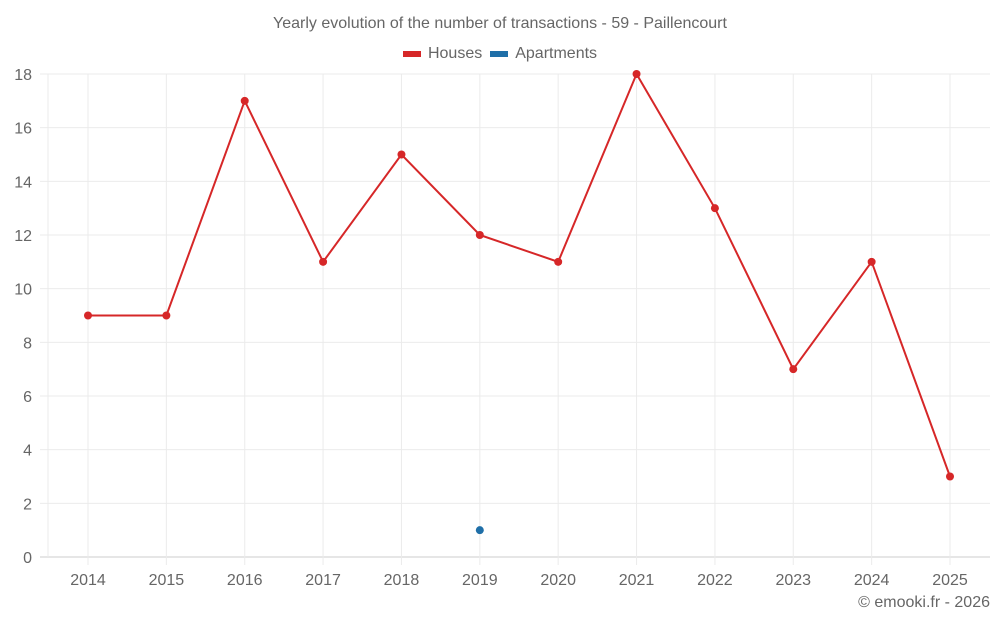  Describe the element at coordinates (924, 602) in the screenshot. I see `credit-text: © emooki.fr - 2026` at that location.